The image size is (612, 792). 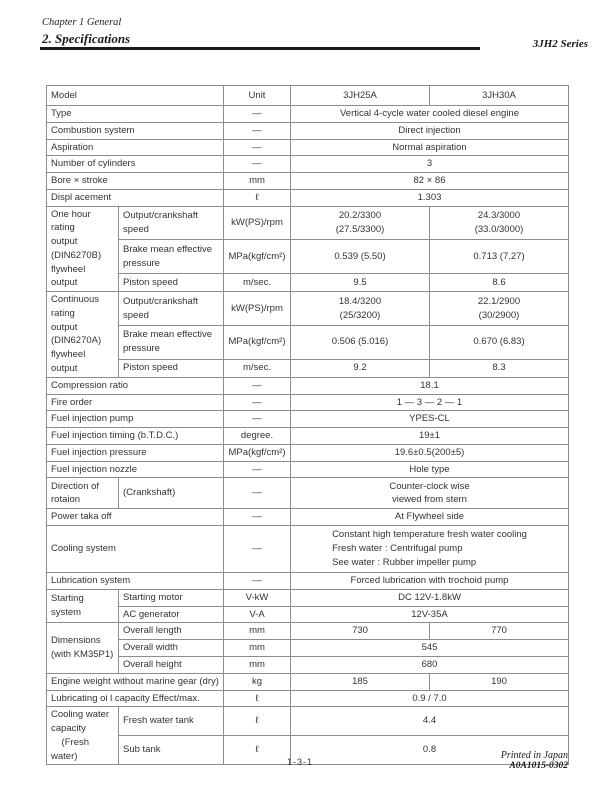 I want to click on aspiration-unit: —, so click(x=257, y=147).